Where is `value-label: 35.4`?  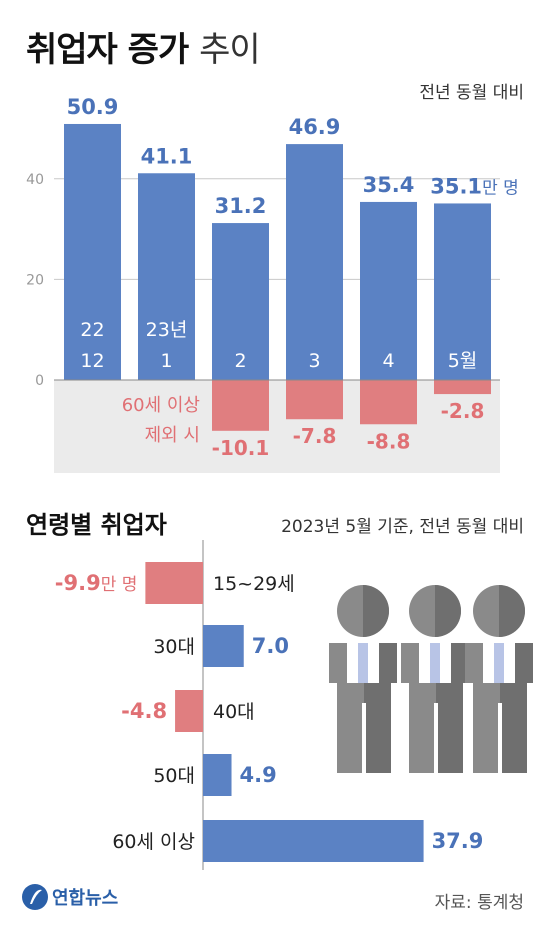 value-label: 35.4 is located at coordinates (389, 185).